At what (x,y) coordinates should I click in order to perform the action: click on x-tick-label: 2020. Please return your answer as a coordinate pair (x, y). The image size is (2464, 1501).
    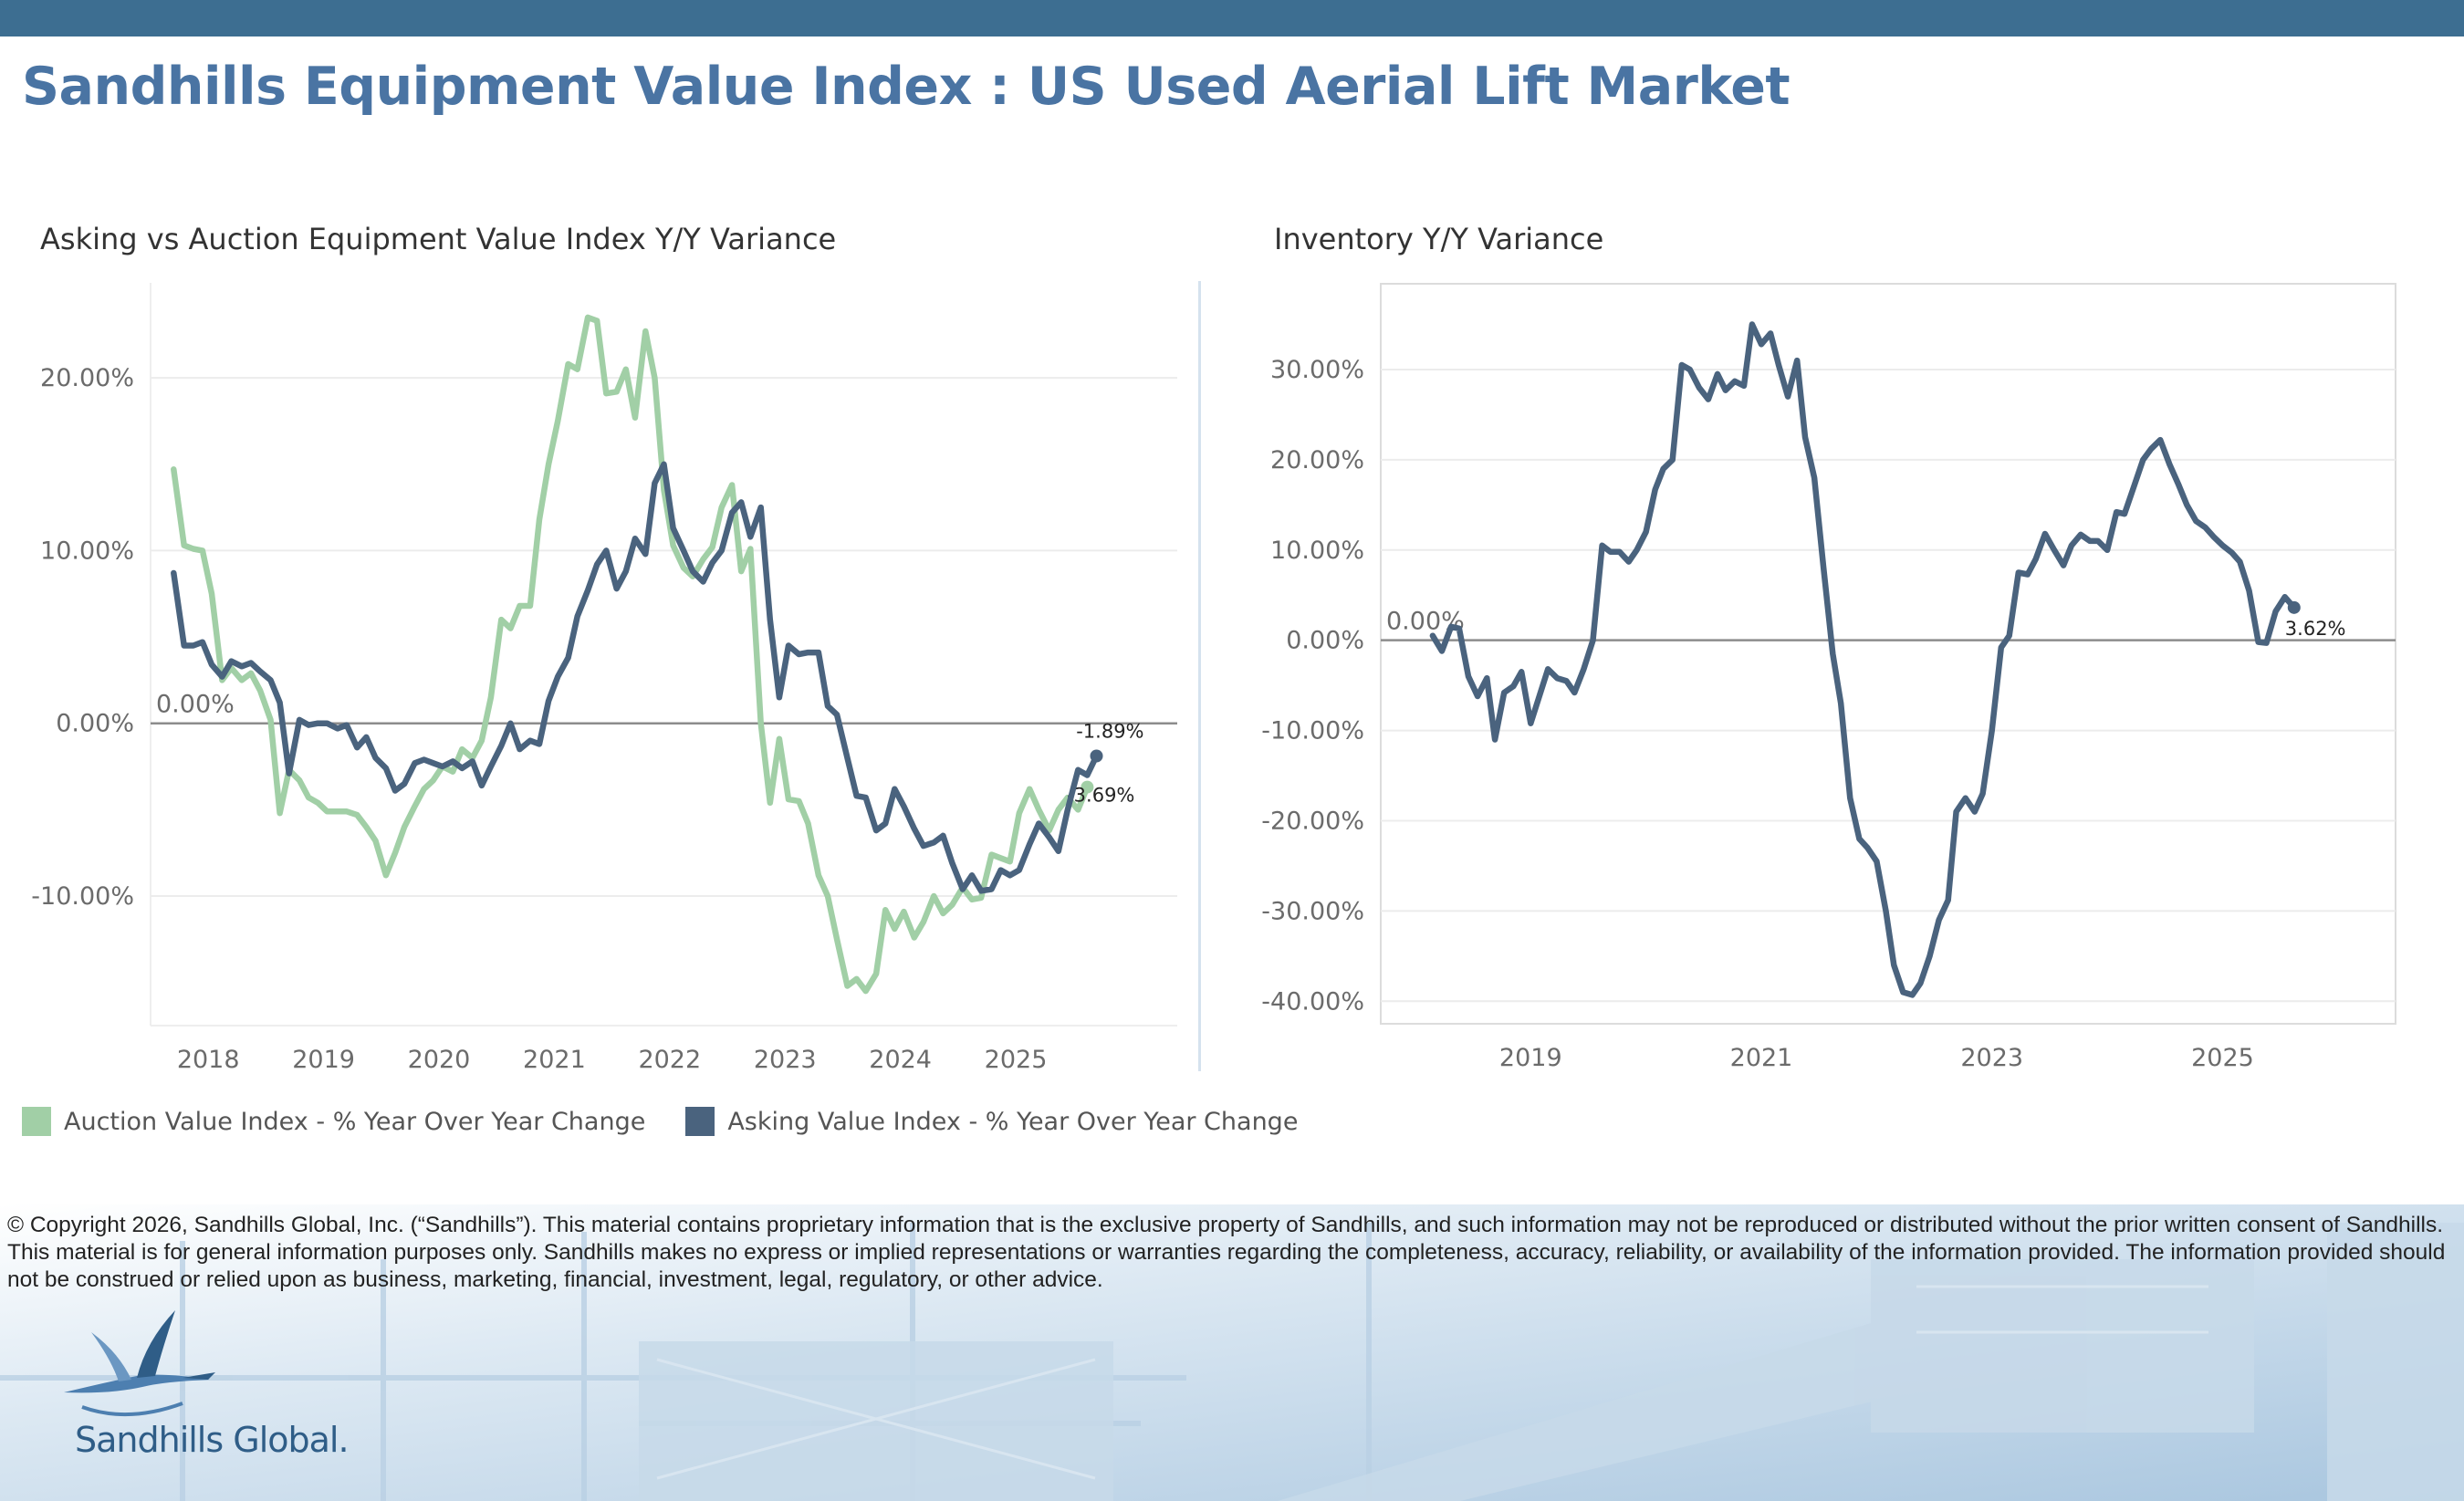
    Looking at the image, I should click on (439, 1060).